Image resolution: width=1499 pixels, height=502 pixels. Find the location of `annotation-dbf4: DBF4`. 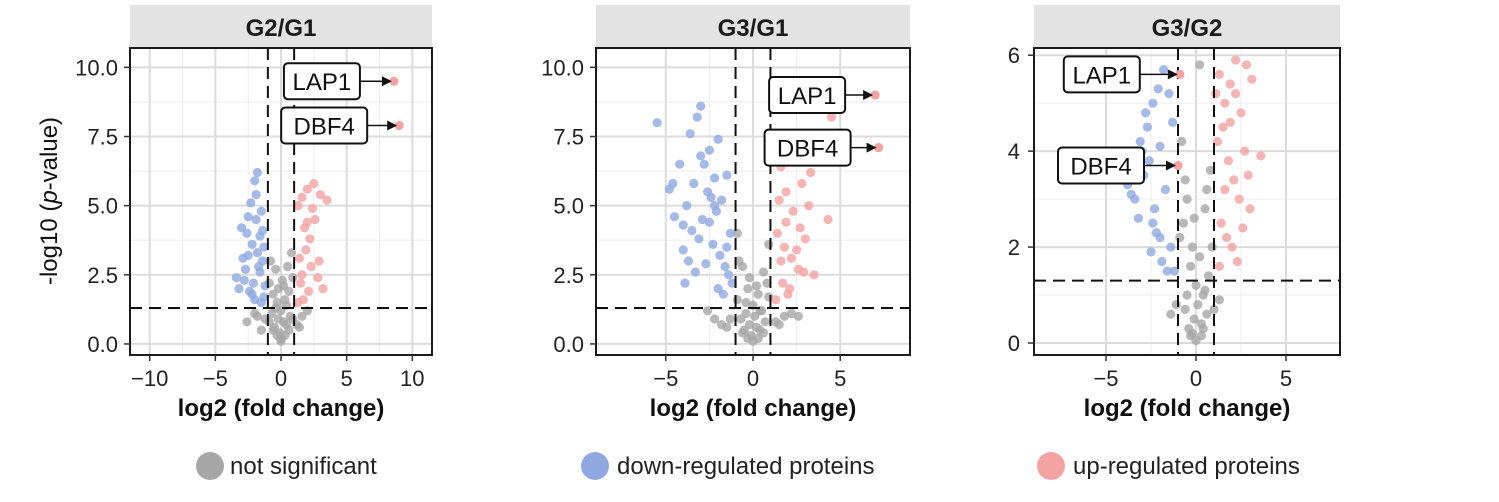

annotation-dbf4: DBF4 is located at coordinates (1120, 165).